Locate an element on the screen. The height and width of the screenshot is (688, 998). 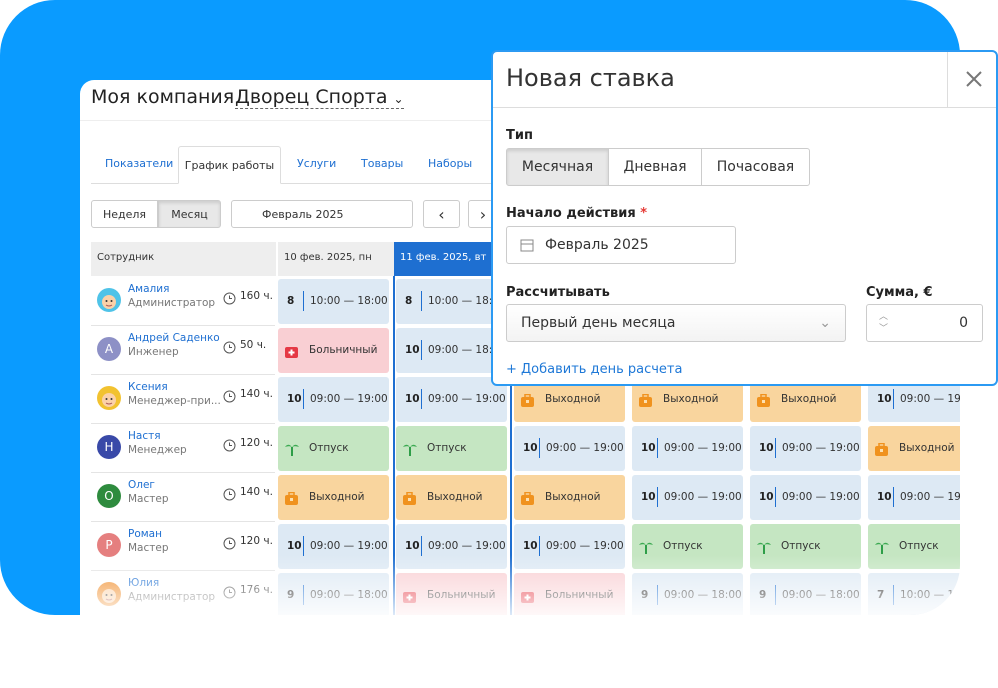
view-button: Неделя is located at coordinates (124, 214).